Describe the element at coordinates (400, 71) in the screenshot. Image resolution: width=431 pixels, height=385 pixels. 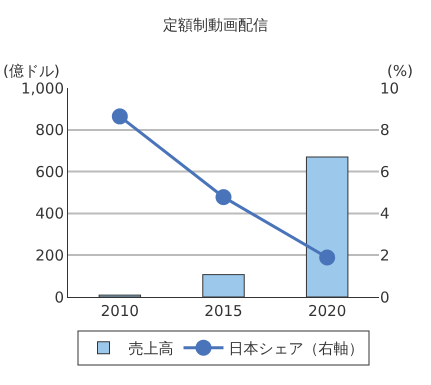
I see `y2-axis-title: (%)` at that location.